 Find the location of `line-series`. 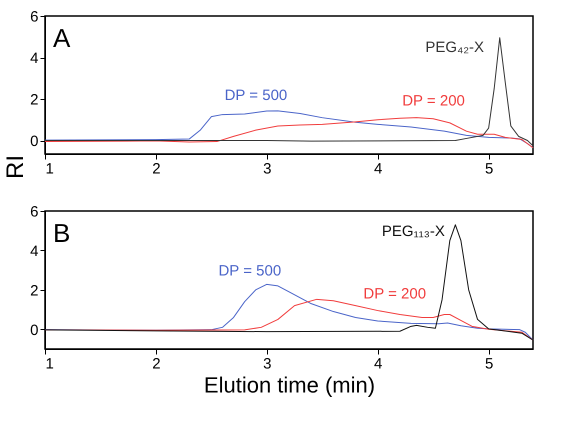

line-series is located at coordinates (289, 132).